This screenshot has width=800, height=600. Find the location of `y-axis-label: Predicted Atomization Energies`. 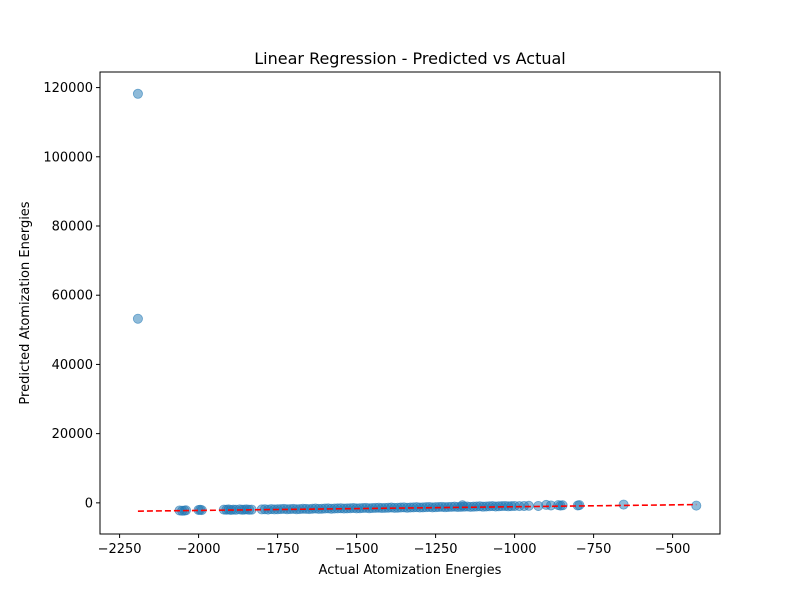

y-axis-label: Predicted Atomization Energies is located at coordinates (25, 302).